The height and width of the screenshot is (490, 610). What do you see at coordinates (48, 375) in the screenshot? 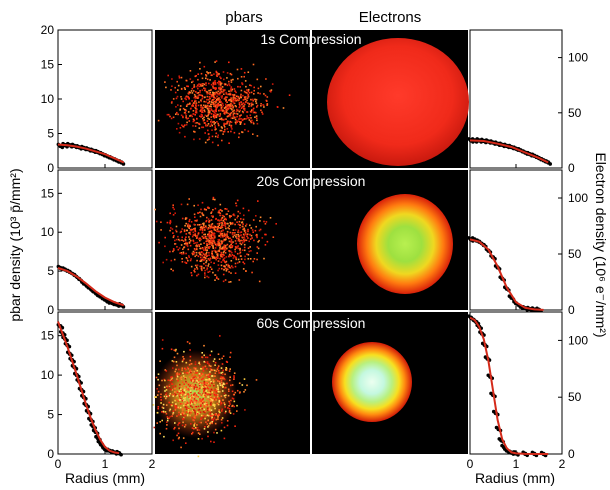
I see `y-tick-label: 10` at bounding box center [48, 375].